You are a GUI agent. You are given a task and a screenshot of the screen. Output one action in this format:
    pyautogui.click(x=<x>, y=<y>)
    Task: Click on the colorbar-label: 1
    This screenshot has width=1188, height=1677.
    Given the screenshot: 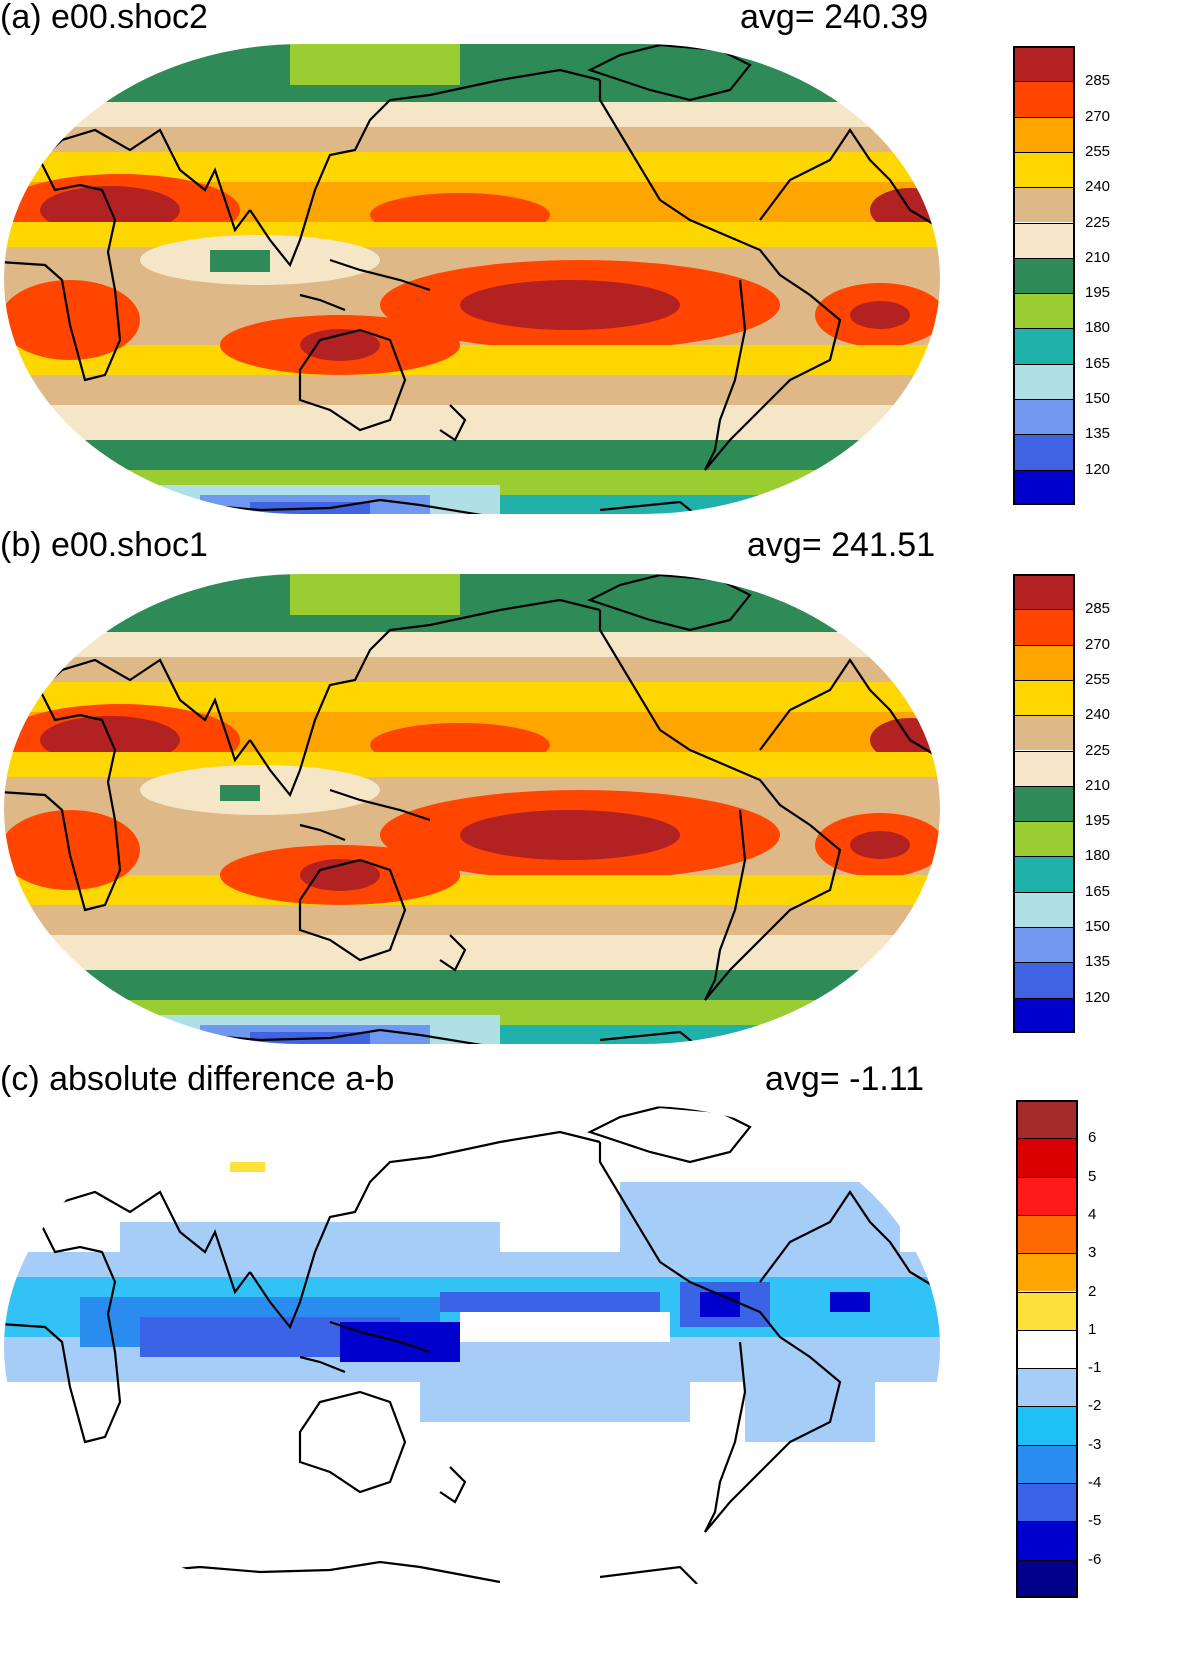 What is the action you would take?
    pyautogui.click(x=1092, y=1329)
    